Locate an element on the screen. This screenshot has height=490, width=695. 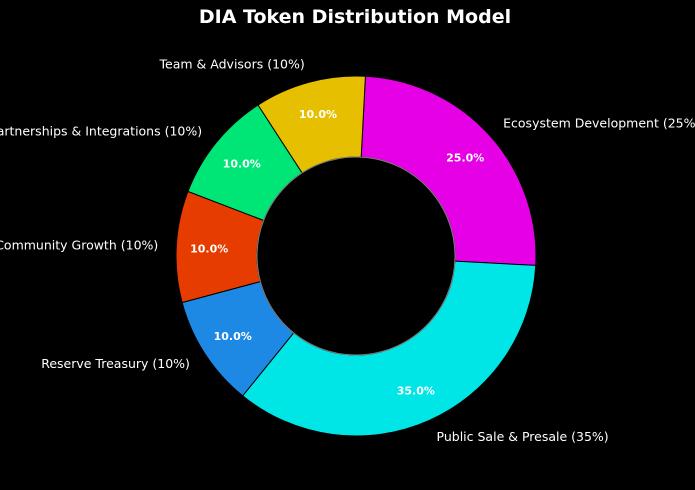
category-label-reserve-treasury: Reserve Treasury (10%) is located at coordinates (115, 363).